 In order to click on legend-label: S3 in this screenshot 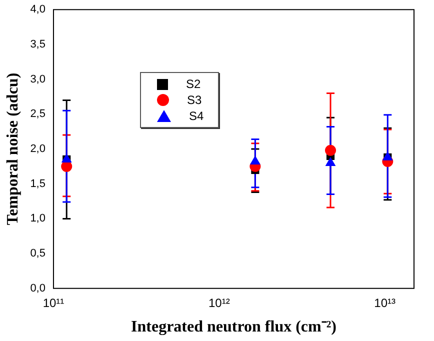, I will do `click(194, 100)`.